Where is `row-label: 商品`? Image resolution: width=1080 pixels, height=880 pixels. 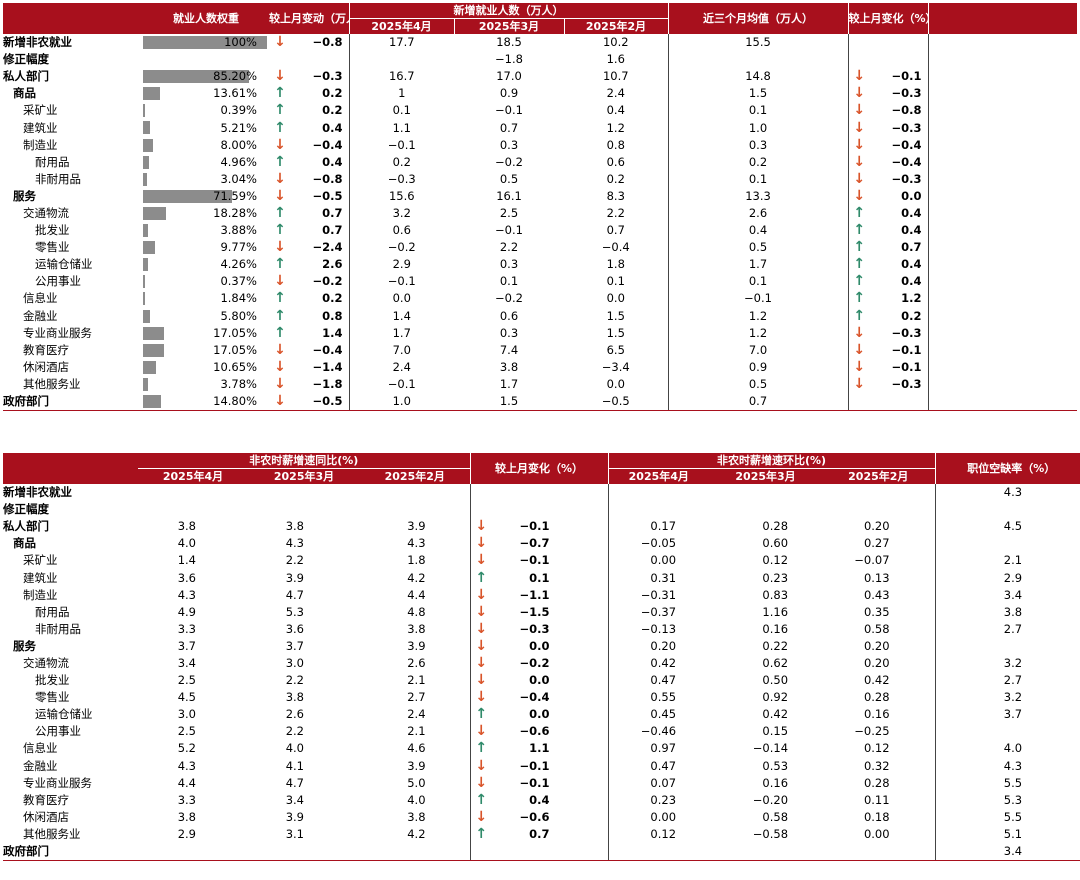 row-label: 商品 is located at coordinates (24, 543).